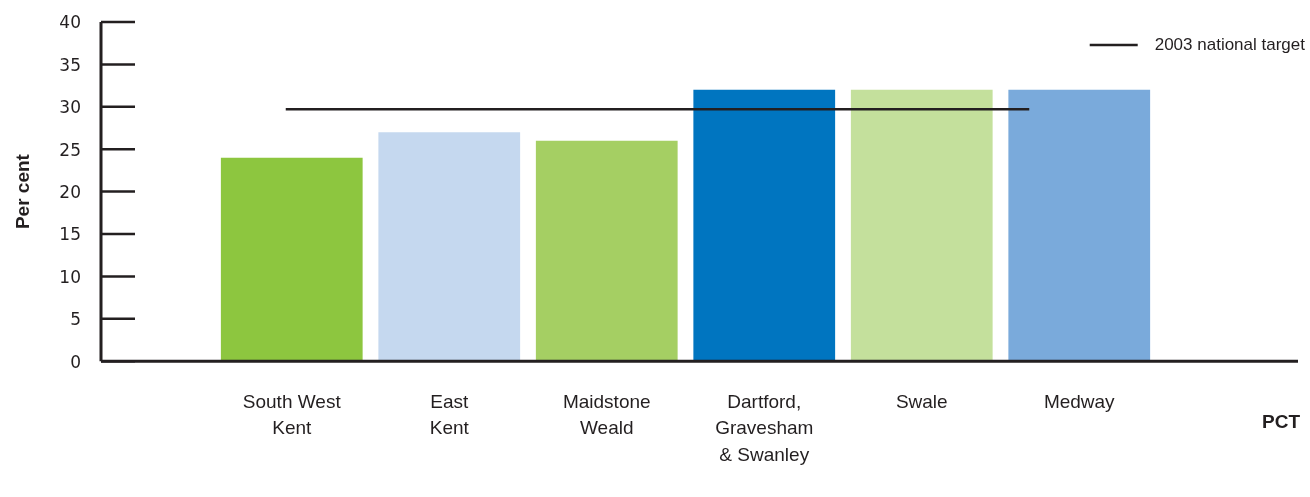 Image resolution: width=1310 pixels, height=497 pixels. I want to click on y-tick-label: 15, so click(70, 234).